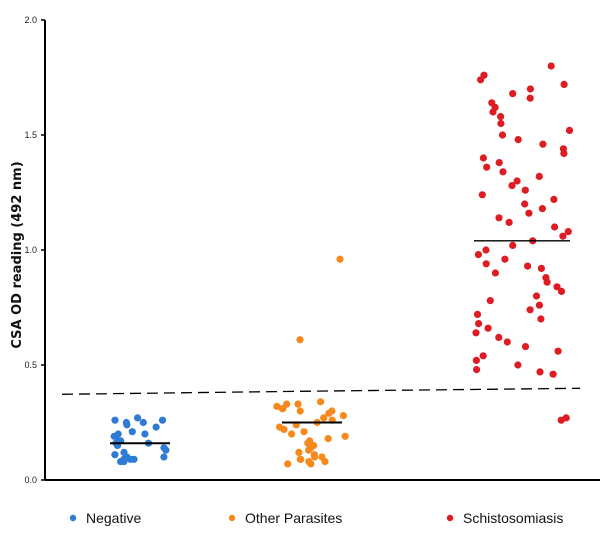 The width and height of the screenshot is (605, 533). Describe the element at coordinates (30, 250) in the screenshot. I see `y-tick-label: 1.0` at that location.